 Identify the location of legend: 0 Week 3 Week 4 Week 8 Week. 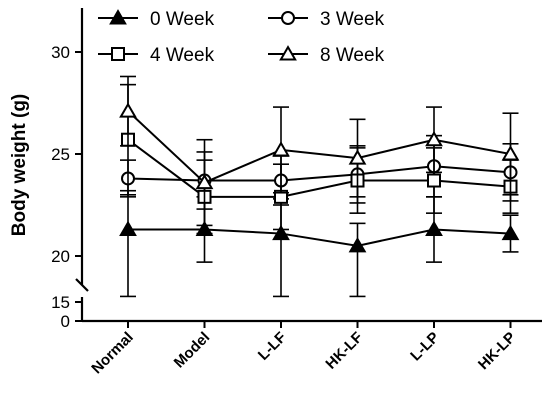
(241, 37).